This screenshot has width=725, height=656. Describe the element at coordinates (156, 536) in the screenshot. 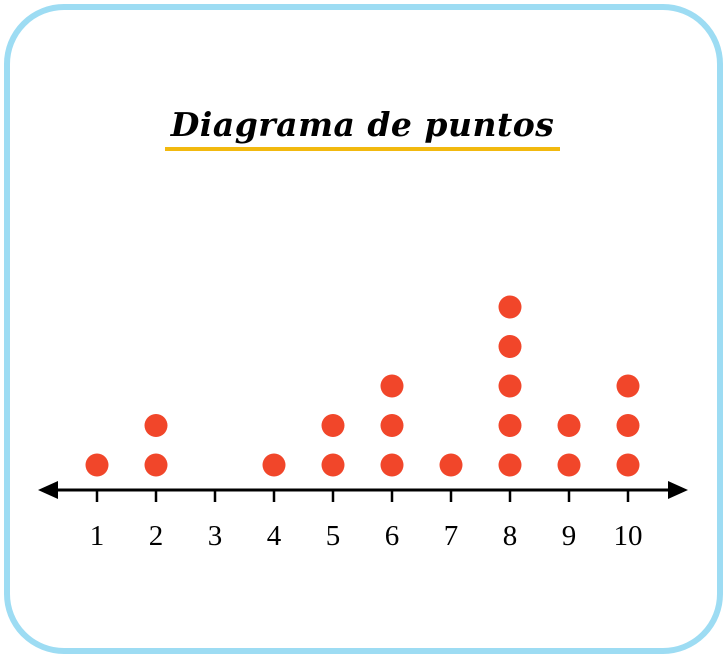

I see `tick-label: 2` at that location.